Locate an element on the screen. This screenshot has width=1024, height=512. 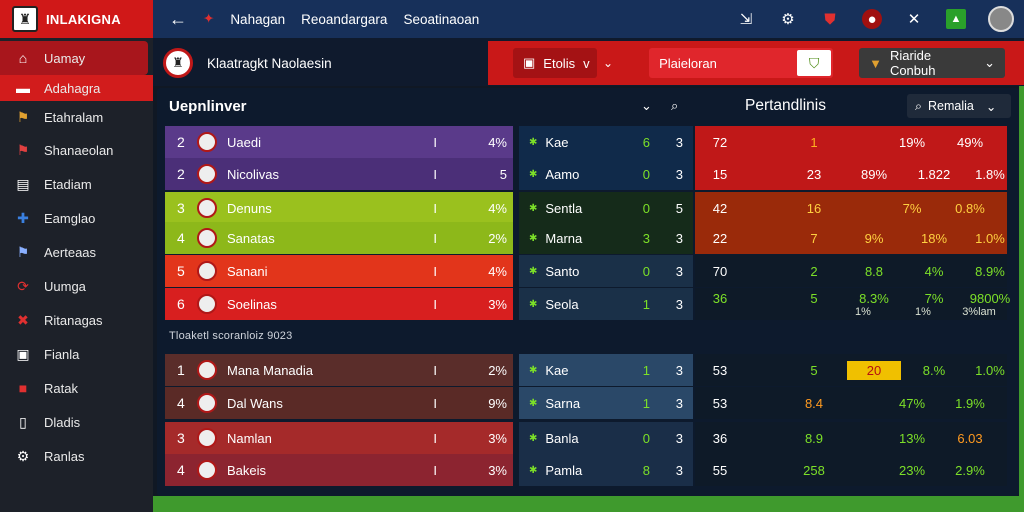
sidebar-item-label: Etadiam is located at coordinates (68, 184).